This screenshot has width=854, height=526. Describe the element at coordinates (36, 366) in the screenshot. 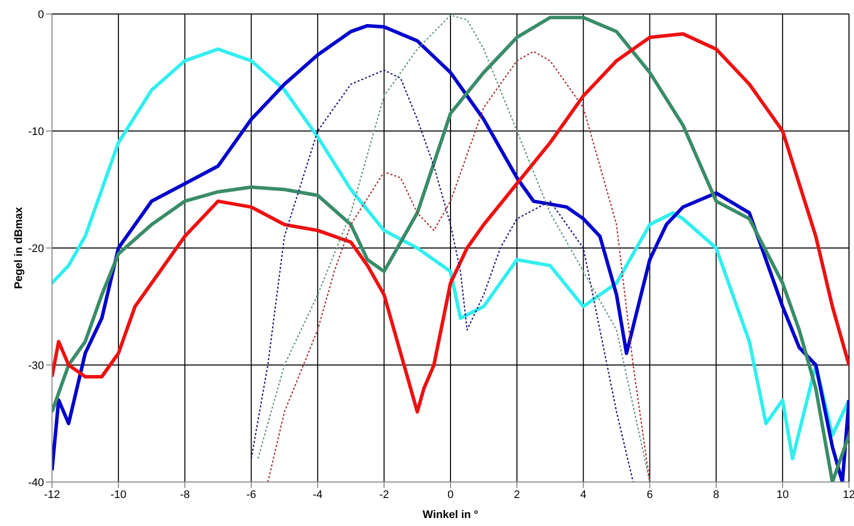

I see `y-tick-label: -30` at that location.